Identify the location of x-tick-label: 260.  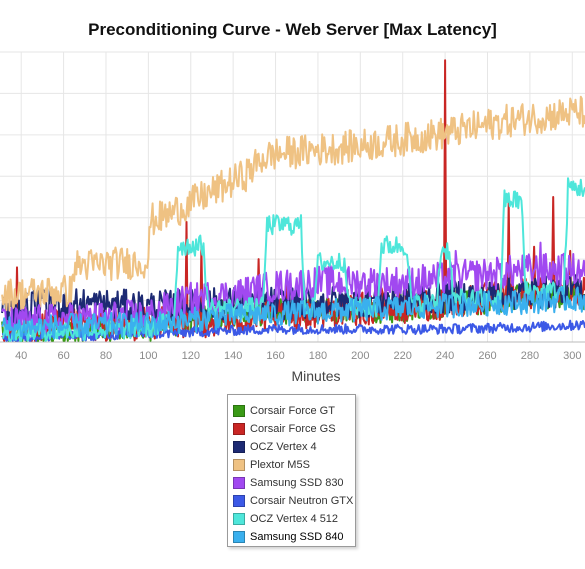
(487, 356).